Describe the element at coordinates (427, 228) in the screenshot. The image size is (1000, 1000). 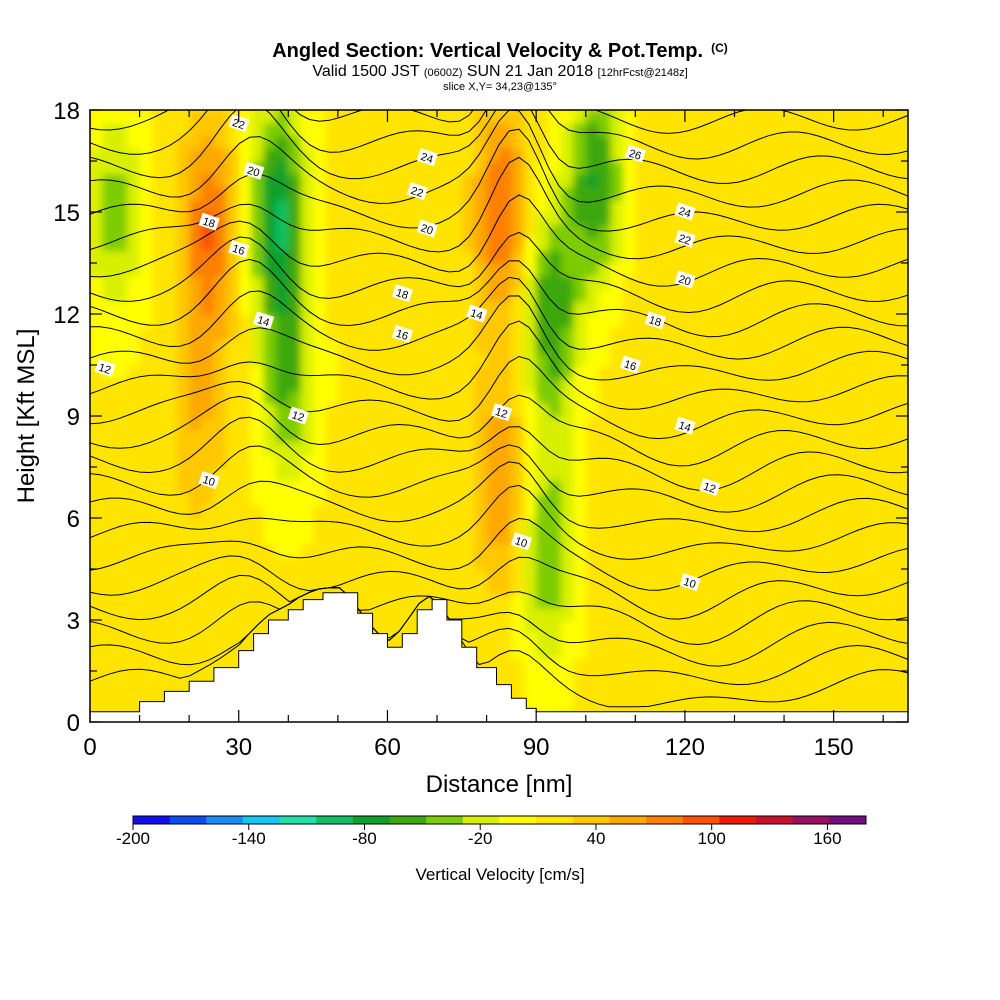
I see `contour-label-box` at that location.